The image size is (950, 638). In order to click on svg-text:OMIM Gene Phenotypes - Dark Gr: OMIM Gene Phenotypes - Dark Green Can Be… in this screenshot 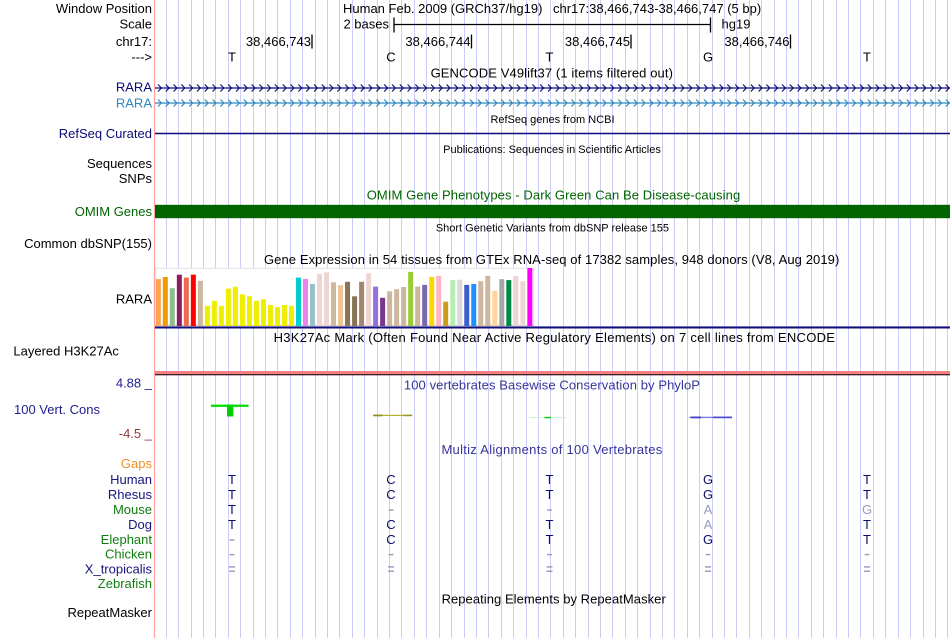, I will do `click(554, 195)`.